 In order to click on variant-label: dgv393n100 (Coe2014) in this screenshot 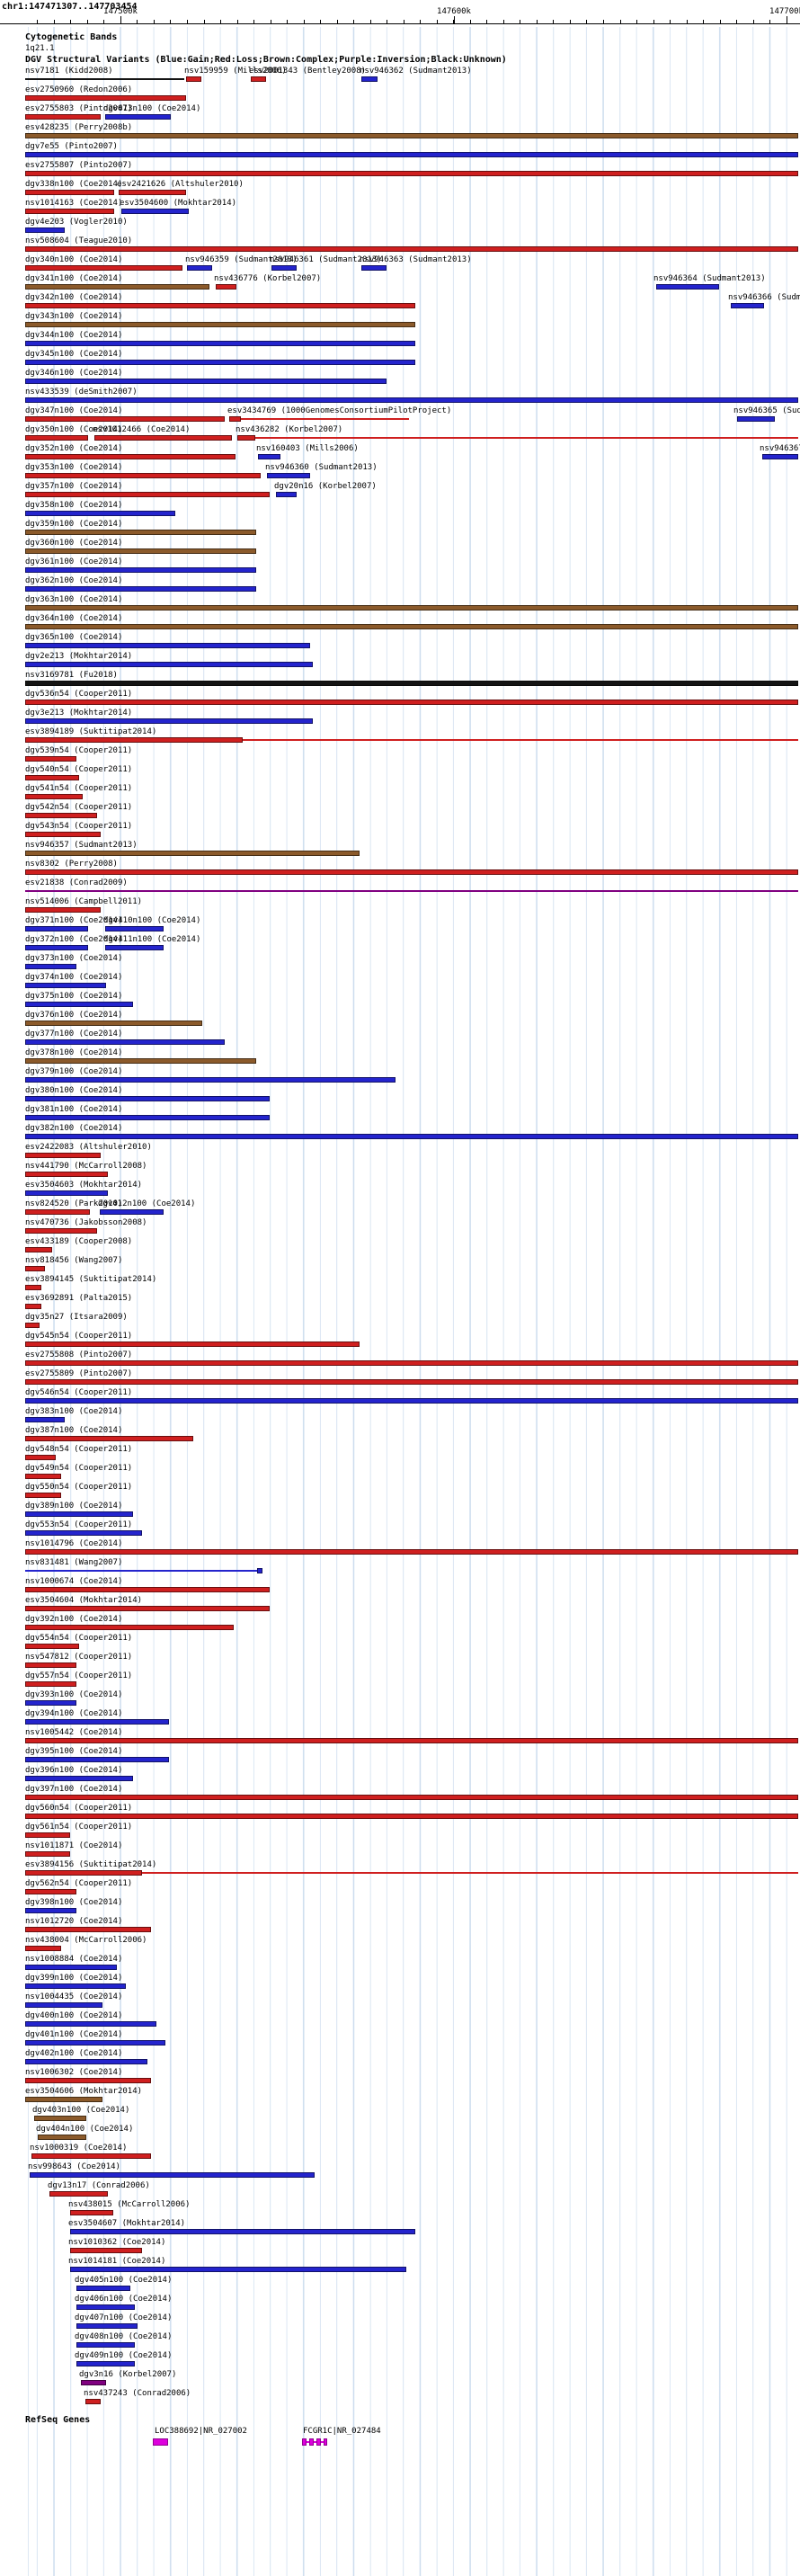, I will do `click(74, 1694)`.